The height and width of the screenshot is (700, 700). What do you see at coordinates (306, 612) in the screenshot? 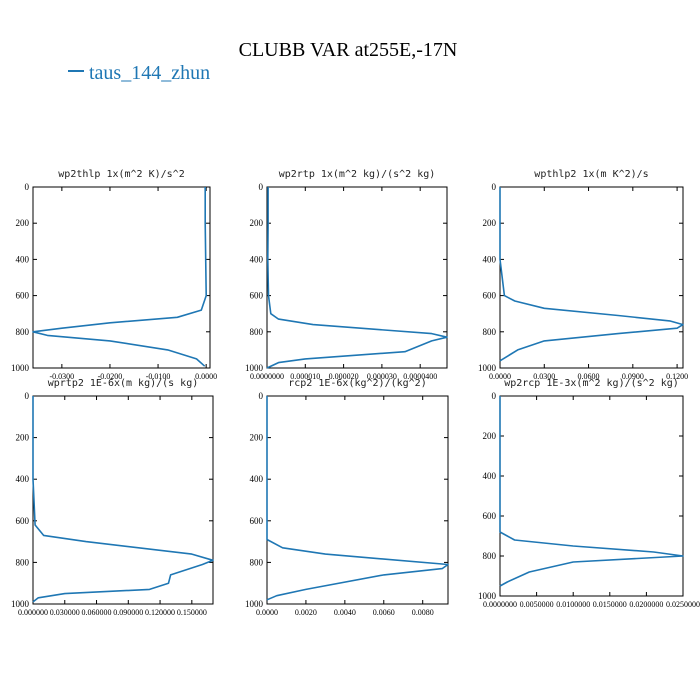
I see `x-tick-label: 0.0020` at bounding box center [306, 612].